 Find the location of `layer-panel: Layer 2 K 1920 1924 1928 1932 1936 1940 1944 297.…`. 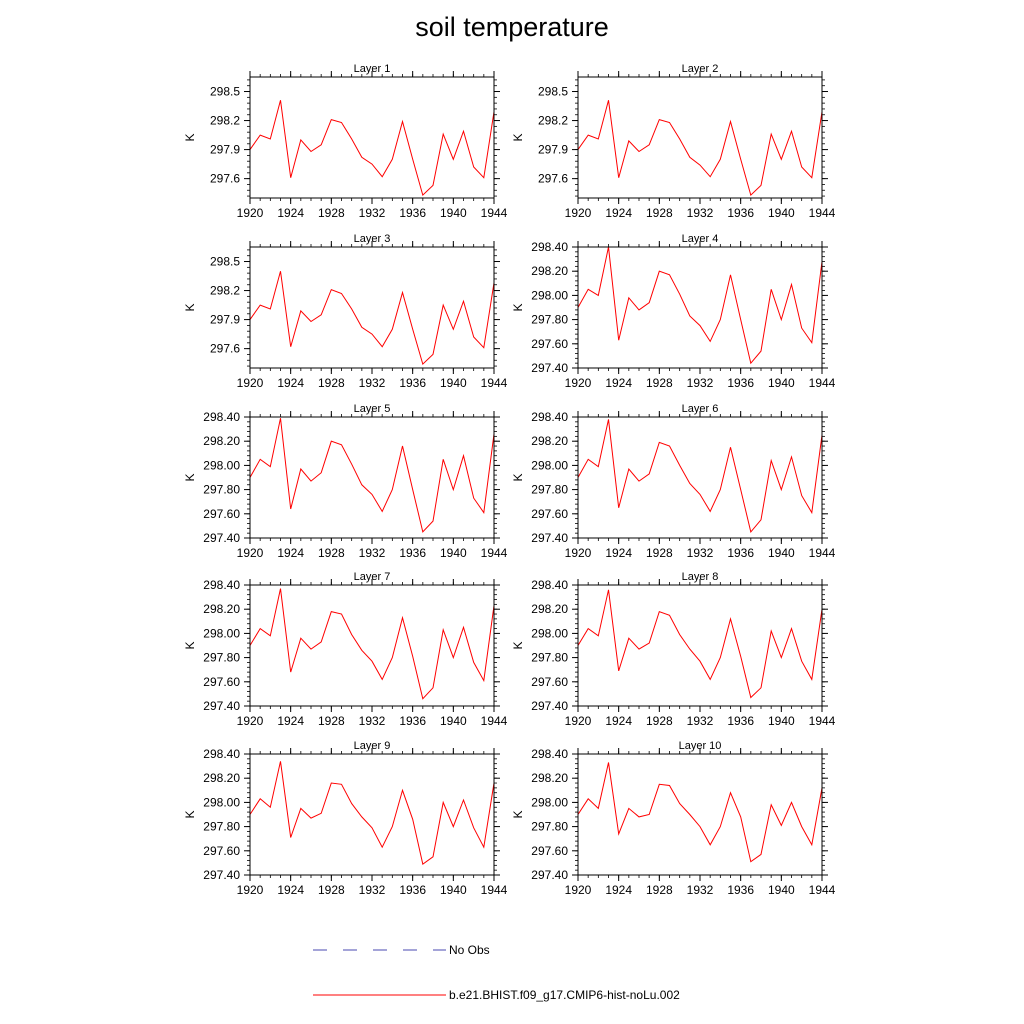

layer-panel: Layer 2 K 1920 1924 1928 1932 1936 1940 1944 297.… is located at coordinates (673, 141).